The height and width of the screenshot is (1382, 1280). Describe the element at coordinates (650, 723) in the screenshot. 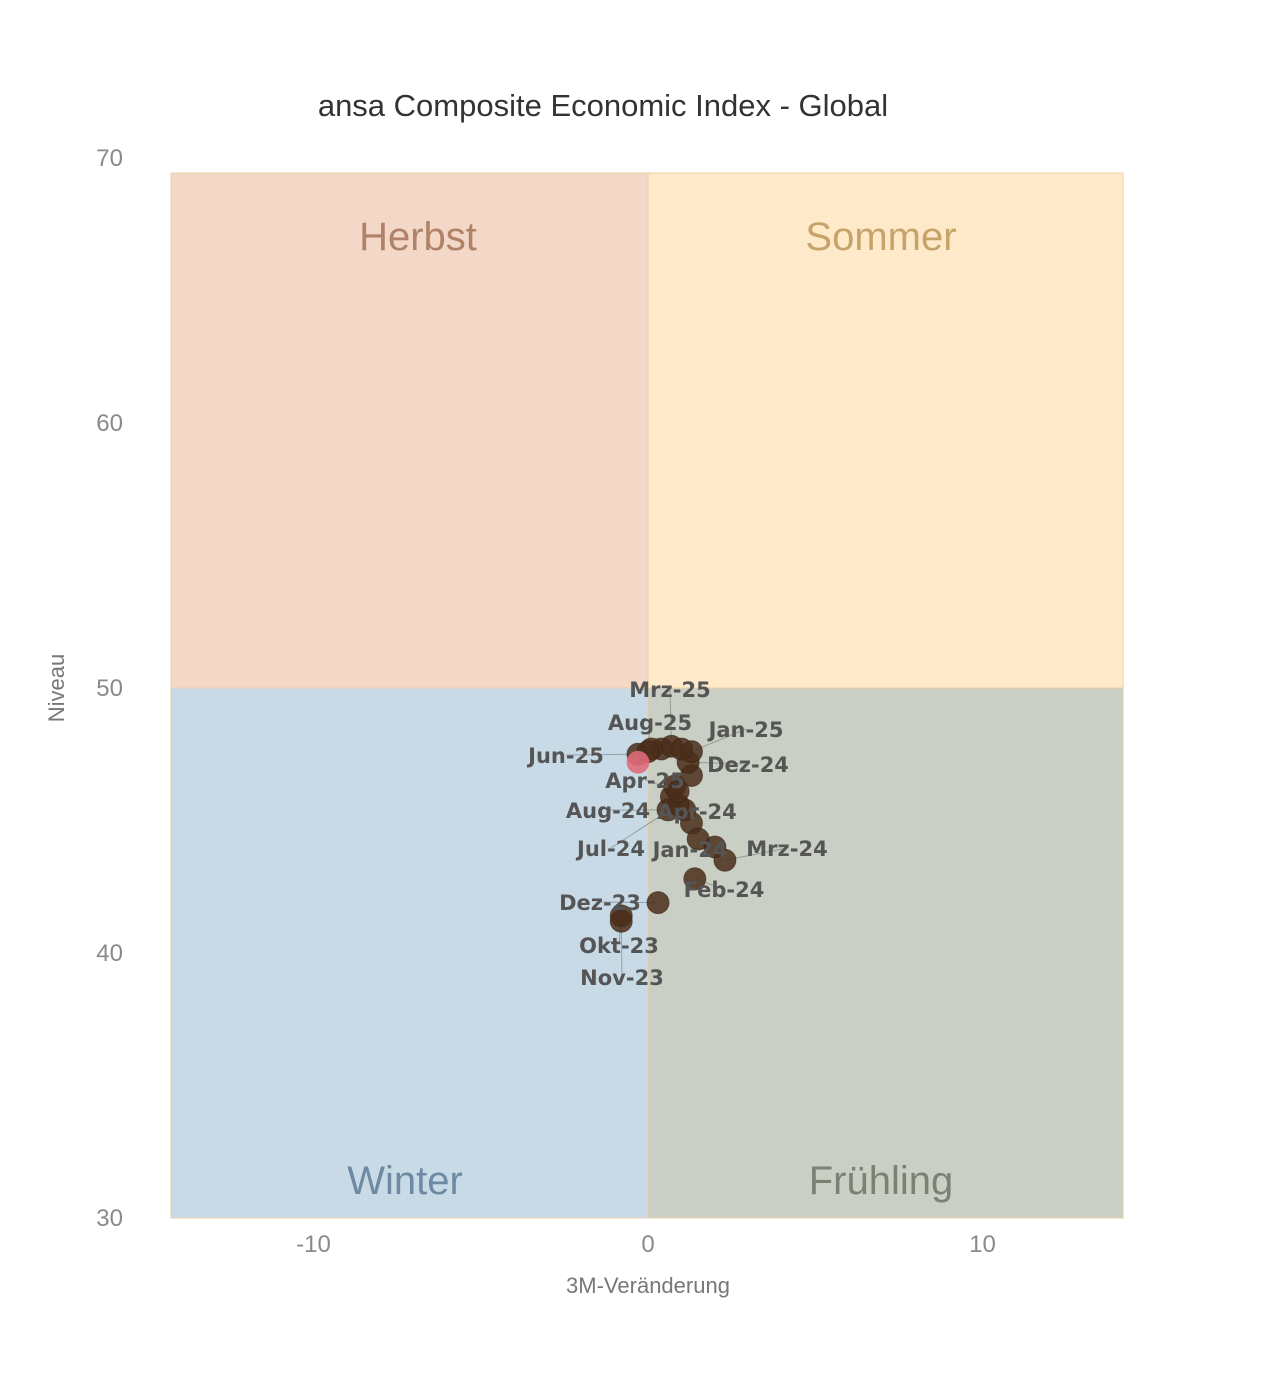

I see `point-label: Aug-25` at that location.